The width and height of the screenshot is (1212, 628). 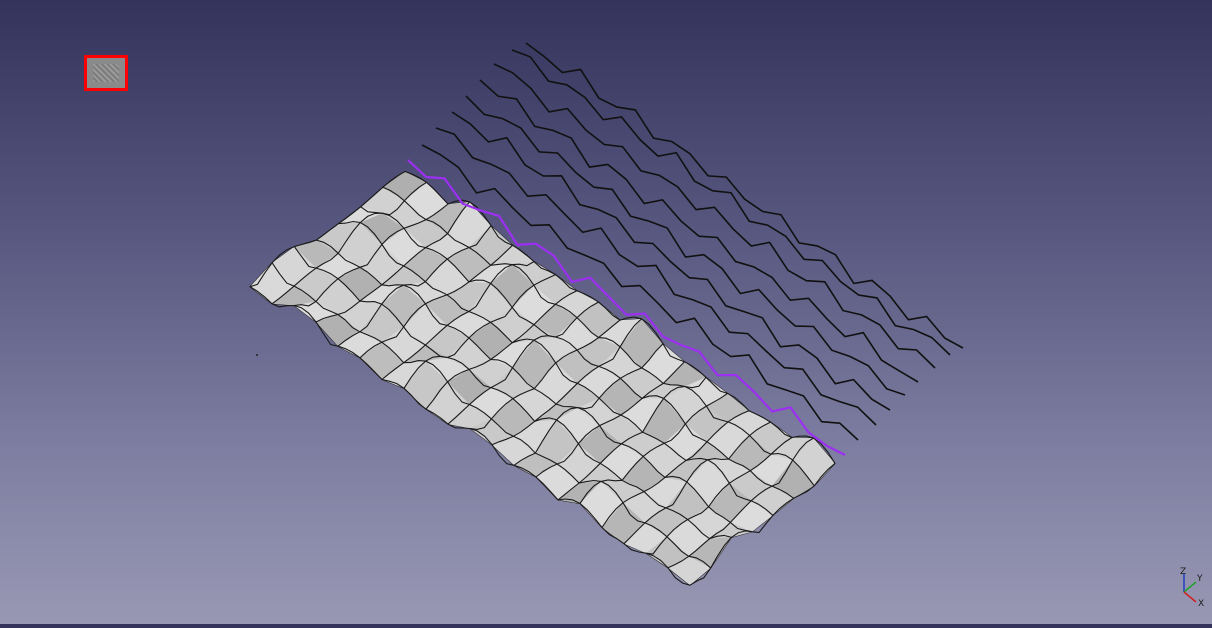 I want to click on axis-cross-indicator: Z Y X, so click(x=1192, y=586).